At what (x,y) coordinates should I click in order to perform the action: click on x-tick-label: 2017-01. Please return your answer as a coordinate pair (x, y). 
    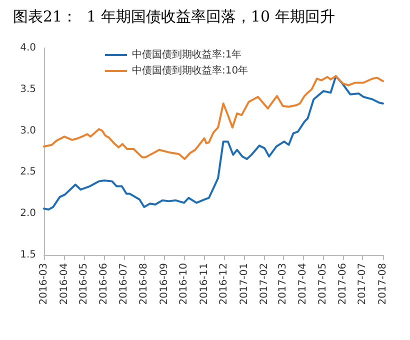
    Looking at the image, I should click on (244, 284).